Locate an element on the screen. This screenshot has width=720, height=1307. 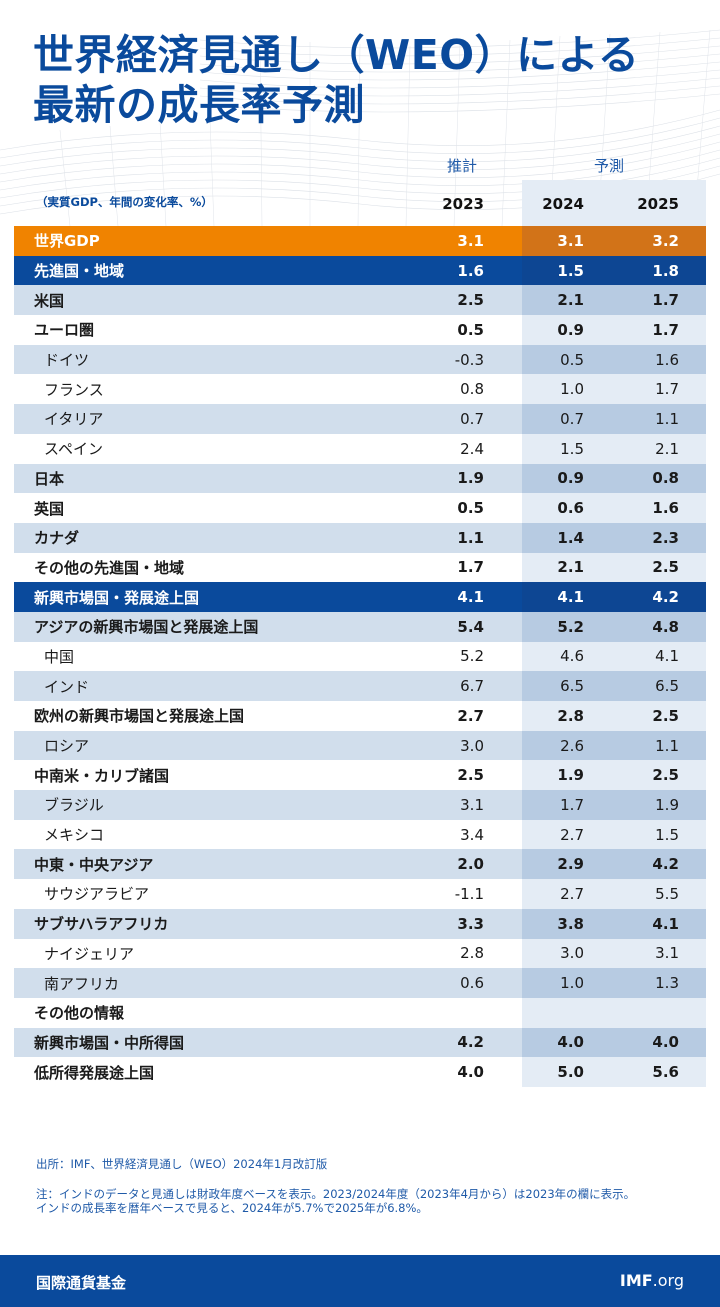
table-row: サウジアラビア -1.1 2.7 5.5 is located at coordinates (360, 894).